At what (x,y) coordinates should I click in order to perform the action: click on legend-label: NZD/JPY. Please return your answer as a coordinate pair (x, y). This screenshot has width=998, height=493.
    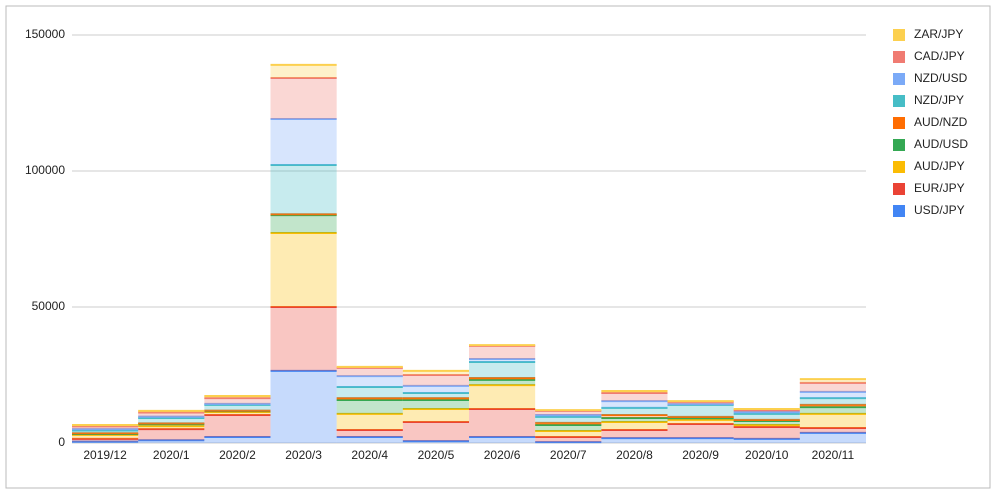
    Looking at the image, I should click on (939, 100).